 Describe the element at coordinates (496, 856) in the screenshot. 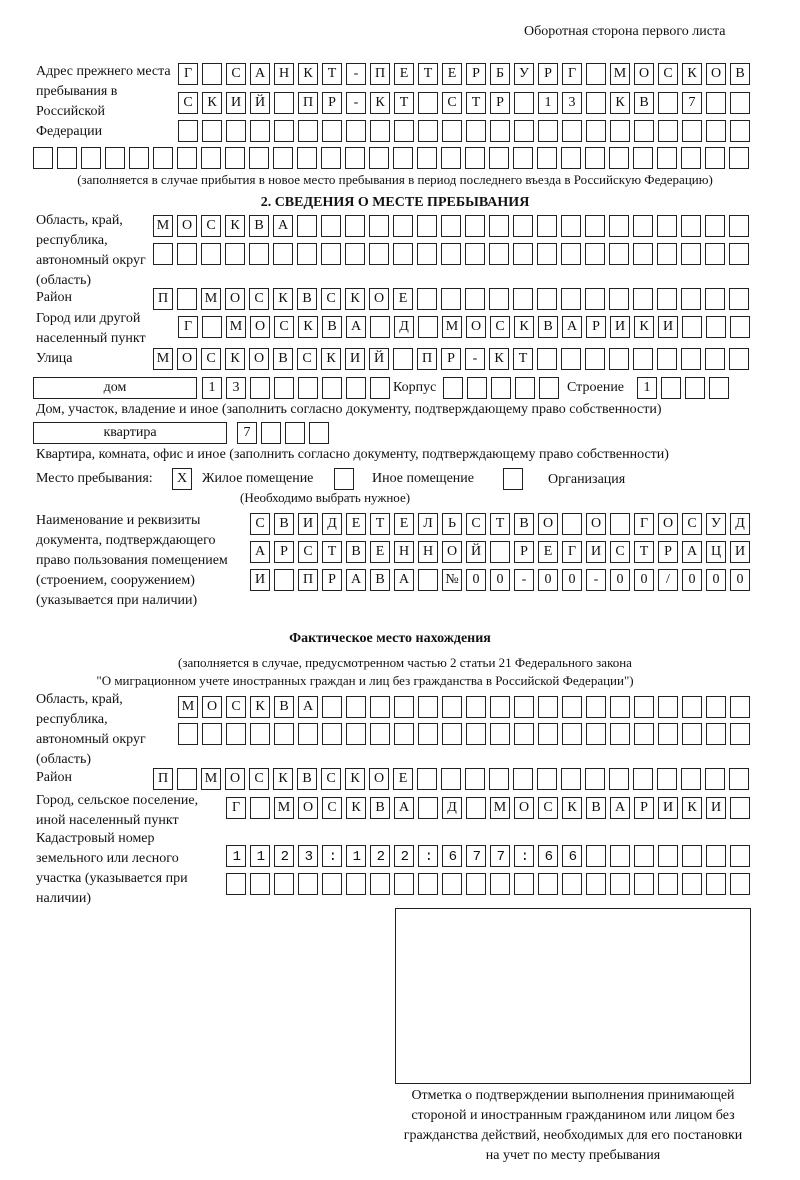

I see `cadastral-number-text: 1123:122:677:66` at that location.